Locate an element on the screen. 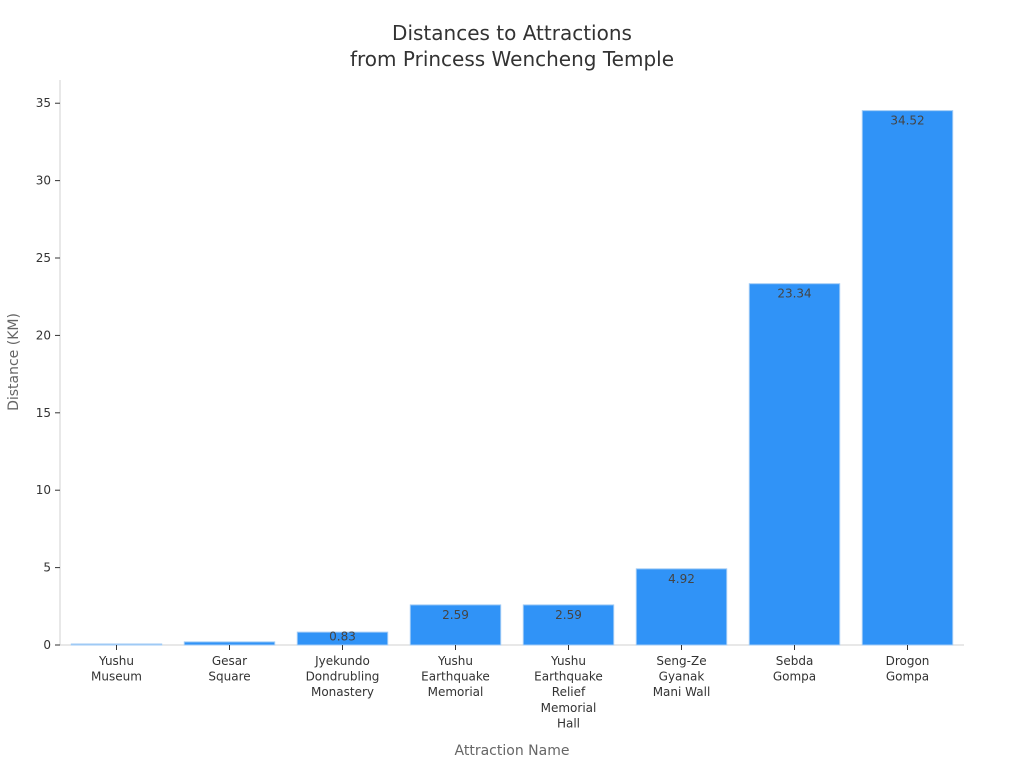 The image size is (1024, 768). x-tick-label-line: Dondrubling is located at coordinates (343, 677).